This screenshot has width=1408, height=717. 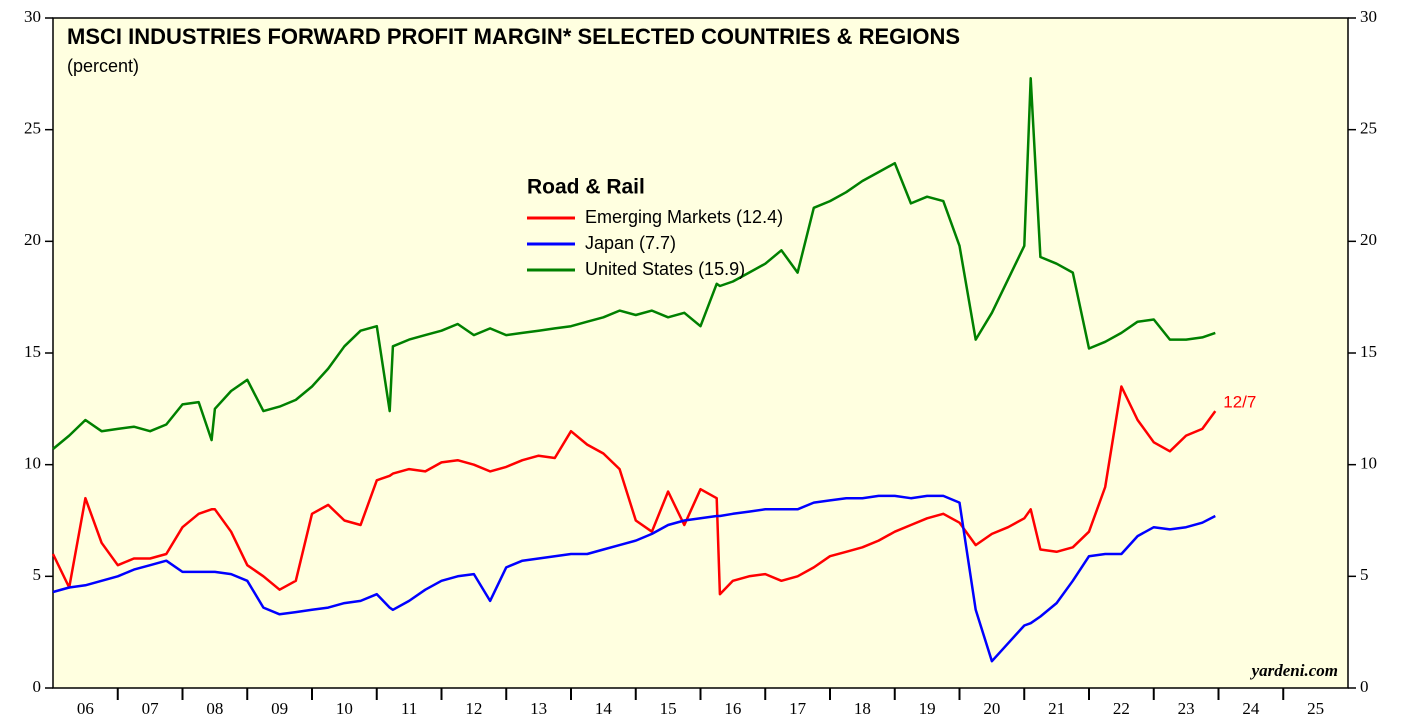 I want to click on x-tick-label: 12, so click(x=473, y=708).